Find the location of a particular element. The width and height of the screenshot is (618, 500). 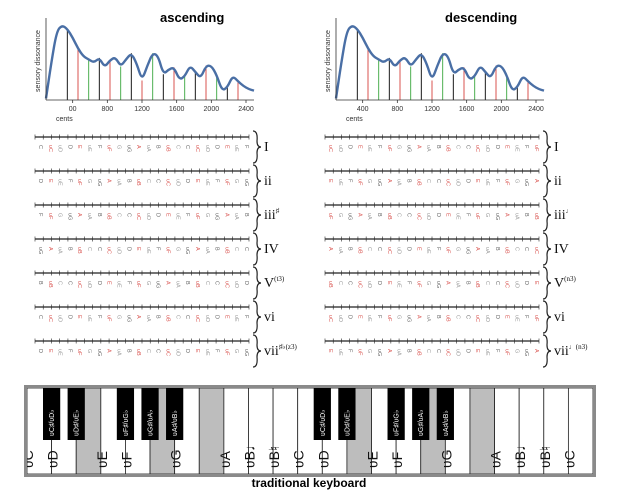

white-key-label: ʋB♮ is located at coordinates (545, 457).